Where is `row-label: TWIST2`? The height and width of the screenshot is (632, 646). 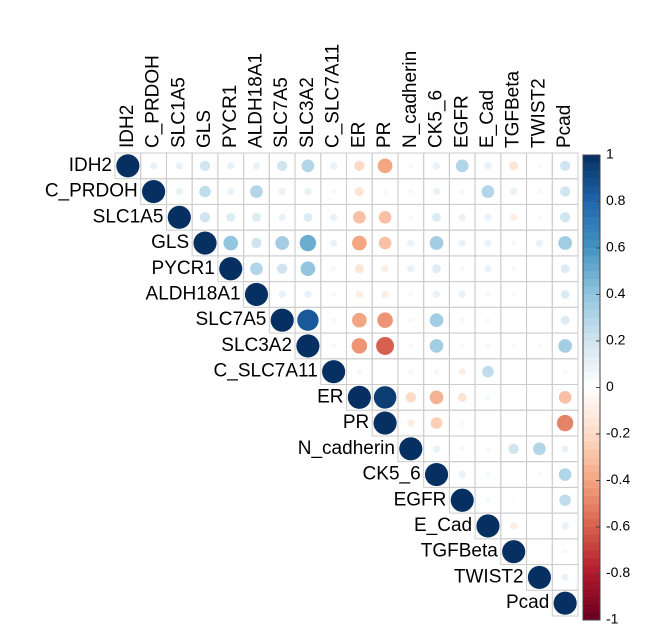 row-label: TWIST2 is located at coordinates (489, 576).